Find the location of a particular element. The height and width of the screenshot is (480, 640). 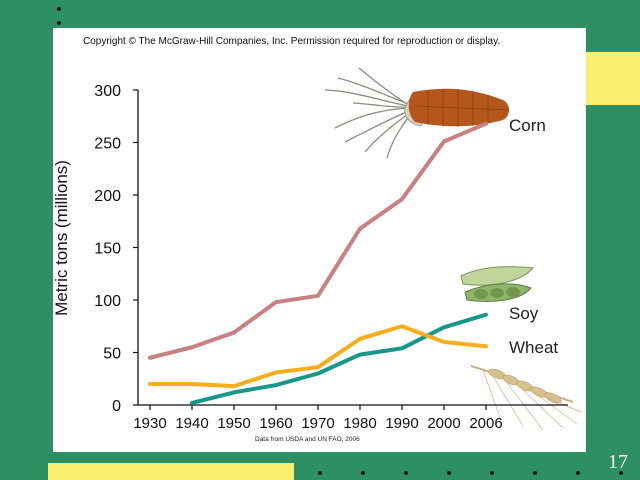

slide-number: 17 is located at coordinates (618, 462).